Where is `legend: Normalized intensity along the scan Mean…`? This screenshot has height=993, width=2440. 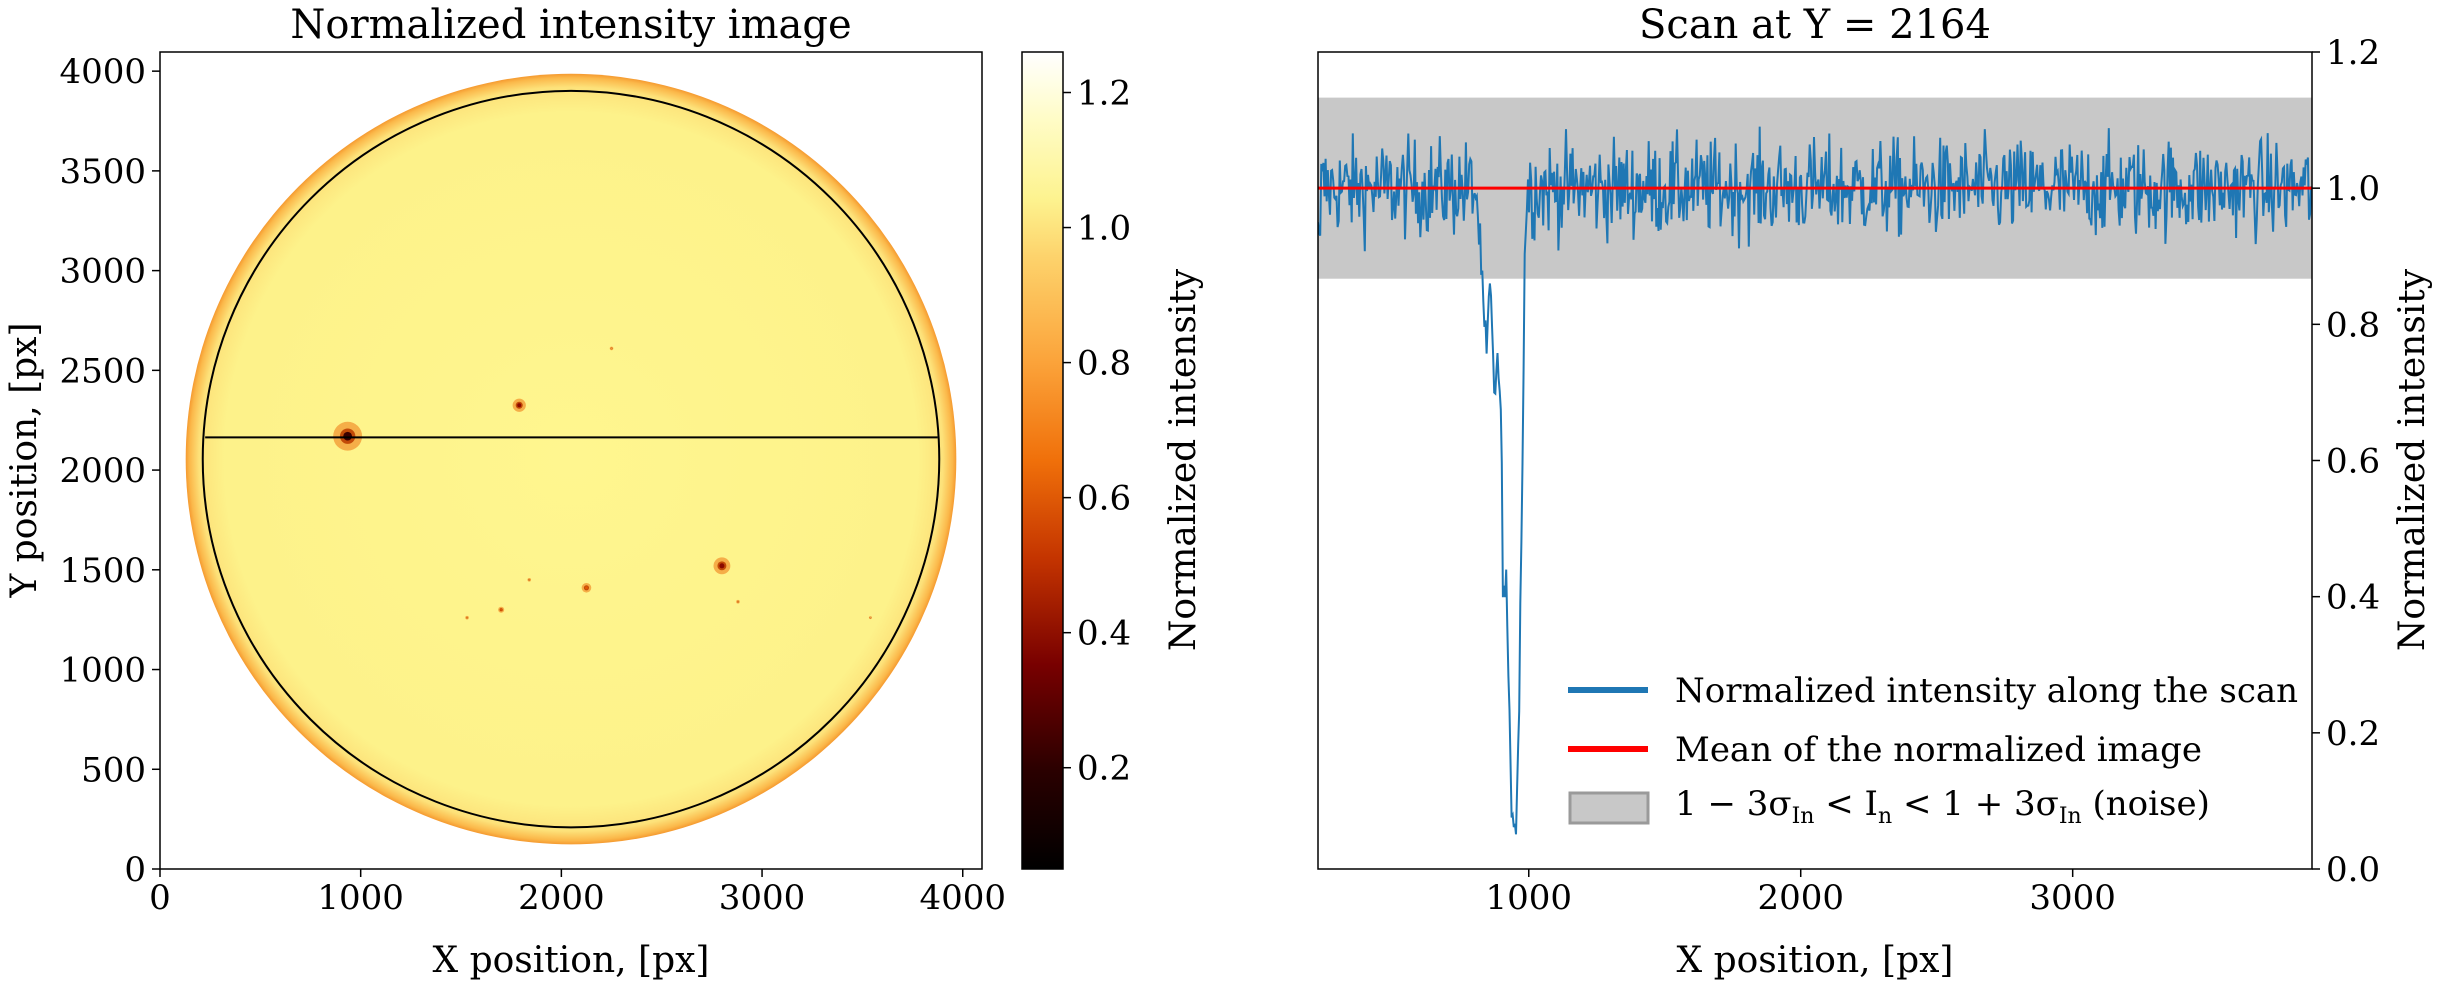
legend: Normalized intensity along the scan Mean… is located at coordinates (1933, 750).